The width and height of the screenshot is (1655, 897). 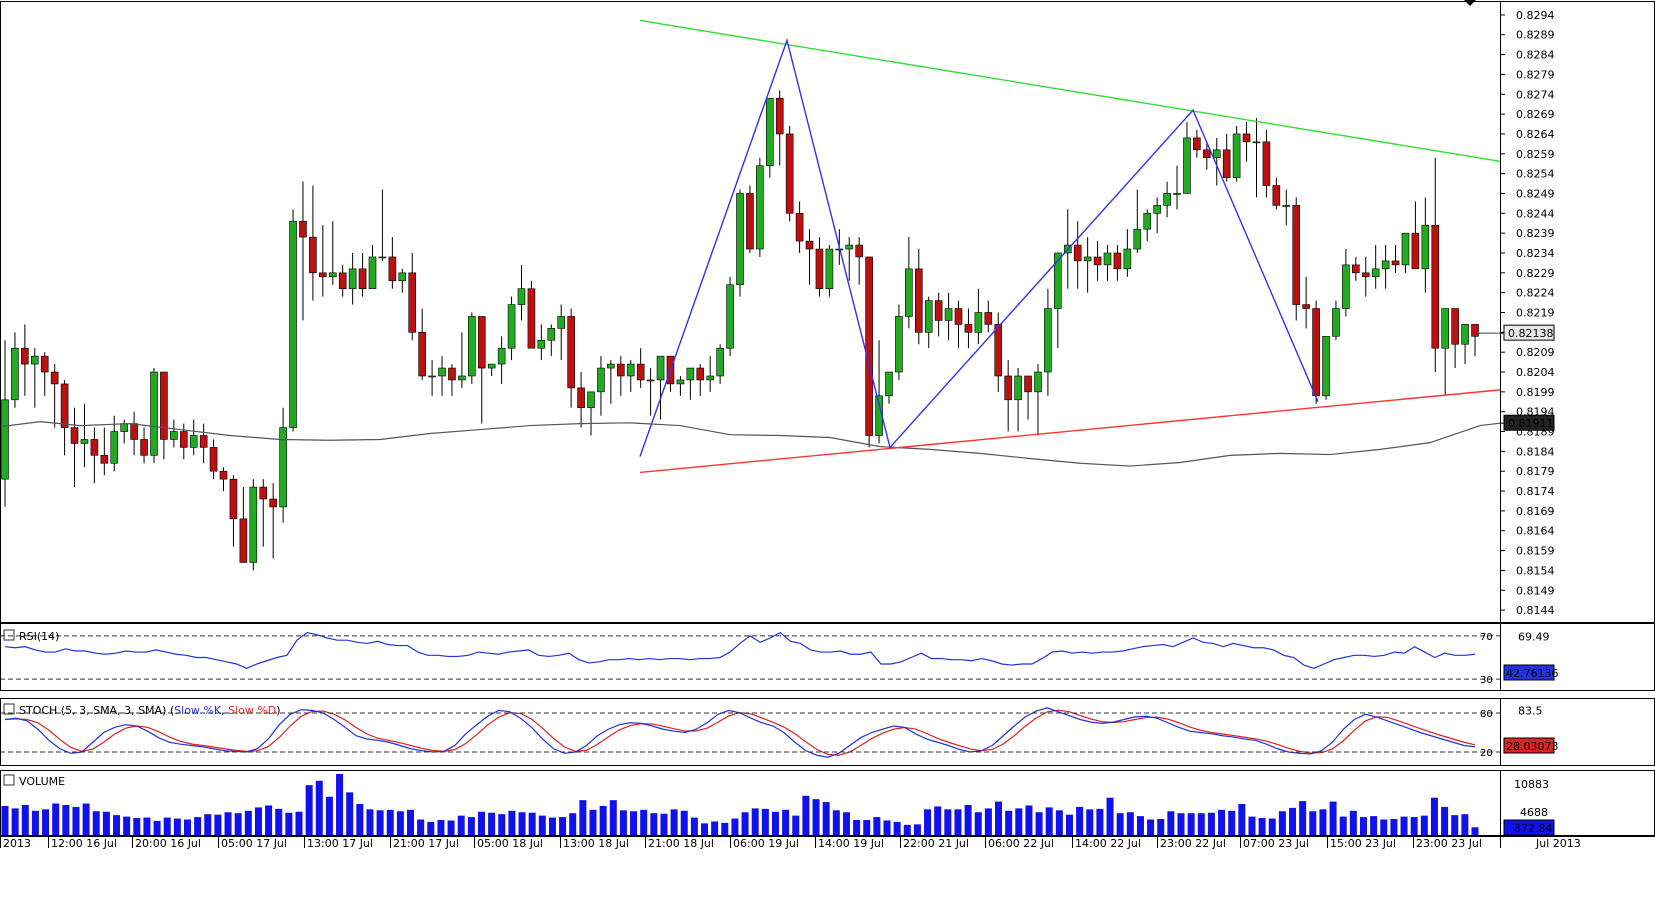 I want to click on rsi-pane: 70 30 RSI(14), so click(x=750, y=657).